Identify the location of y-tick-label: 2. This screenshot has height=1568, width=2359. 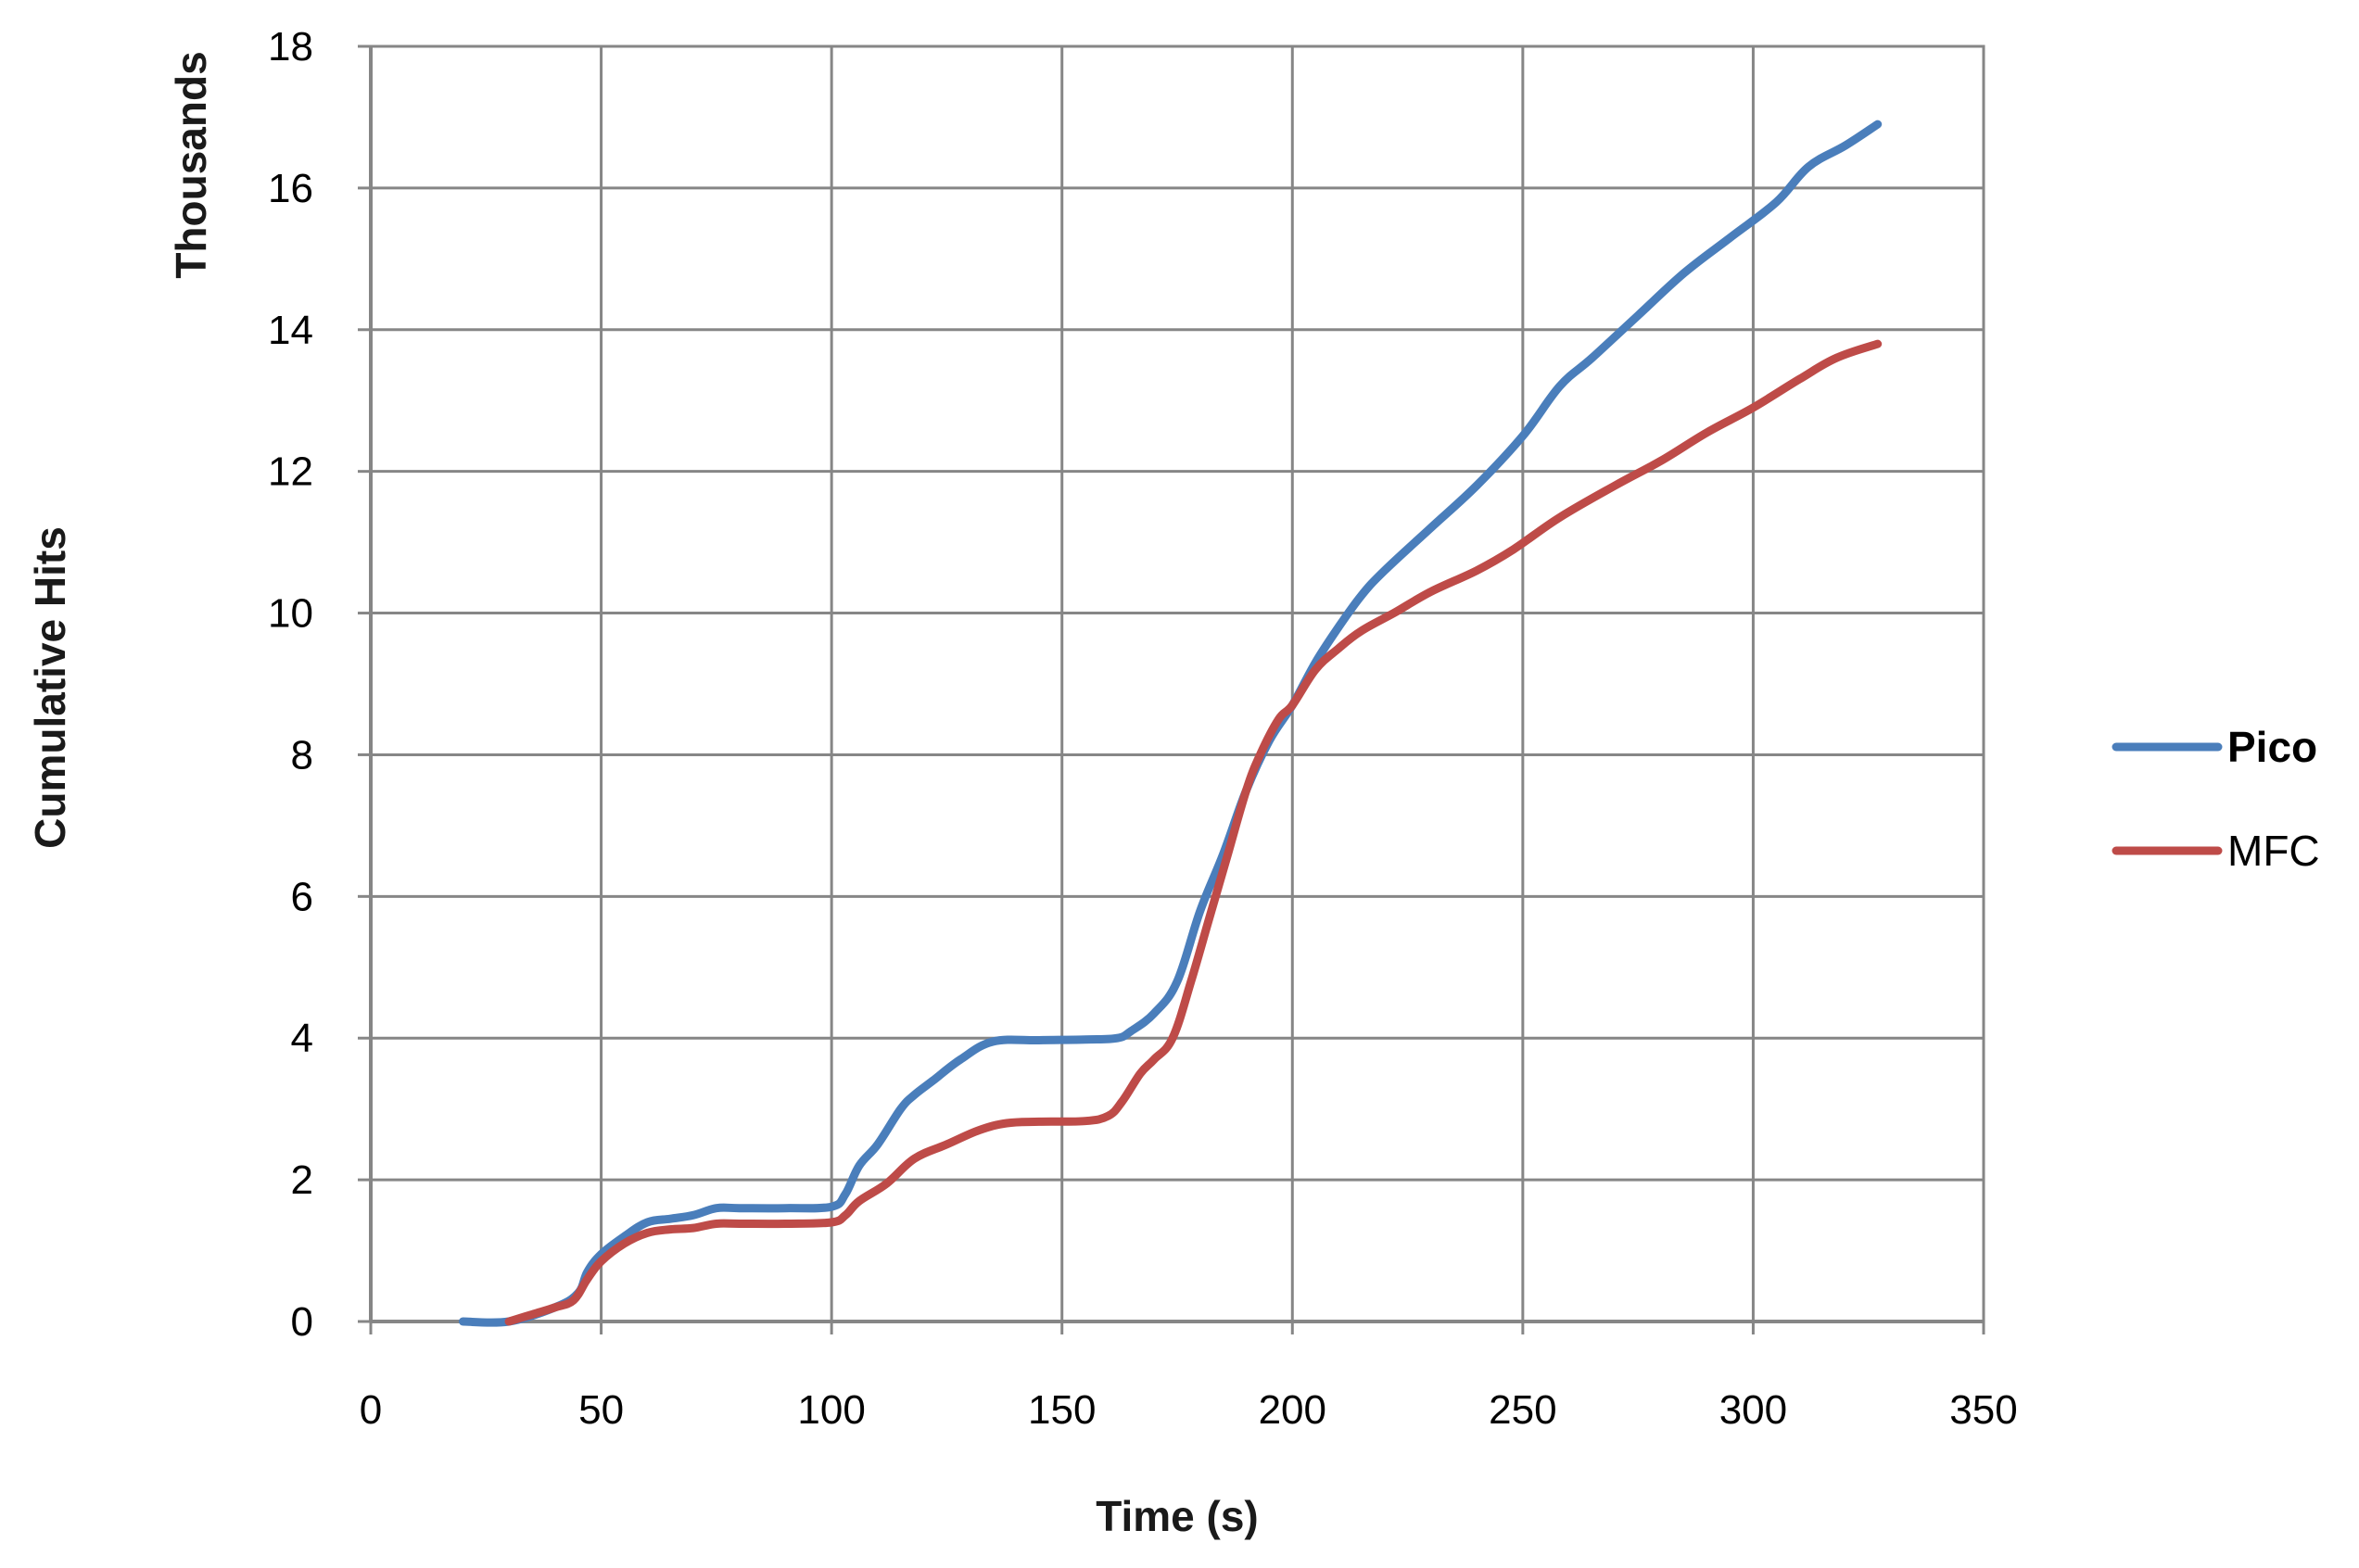
(302, 1180).